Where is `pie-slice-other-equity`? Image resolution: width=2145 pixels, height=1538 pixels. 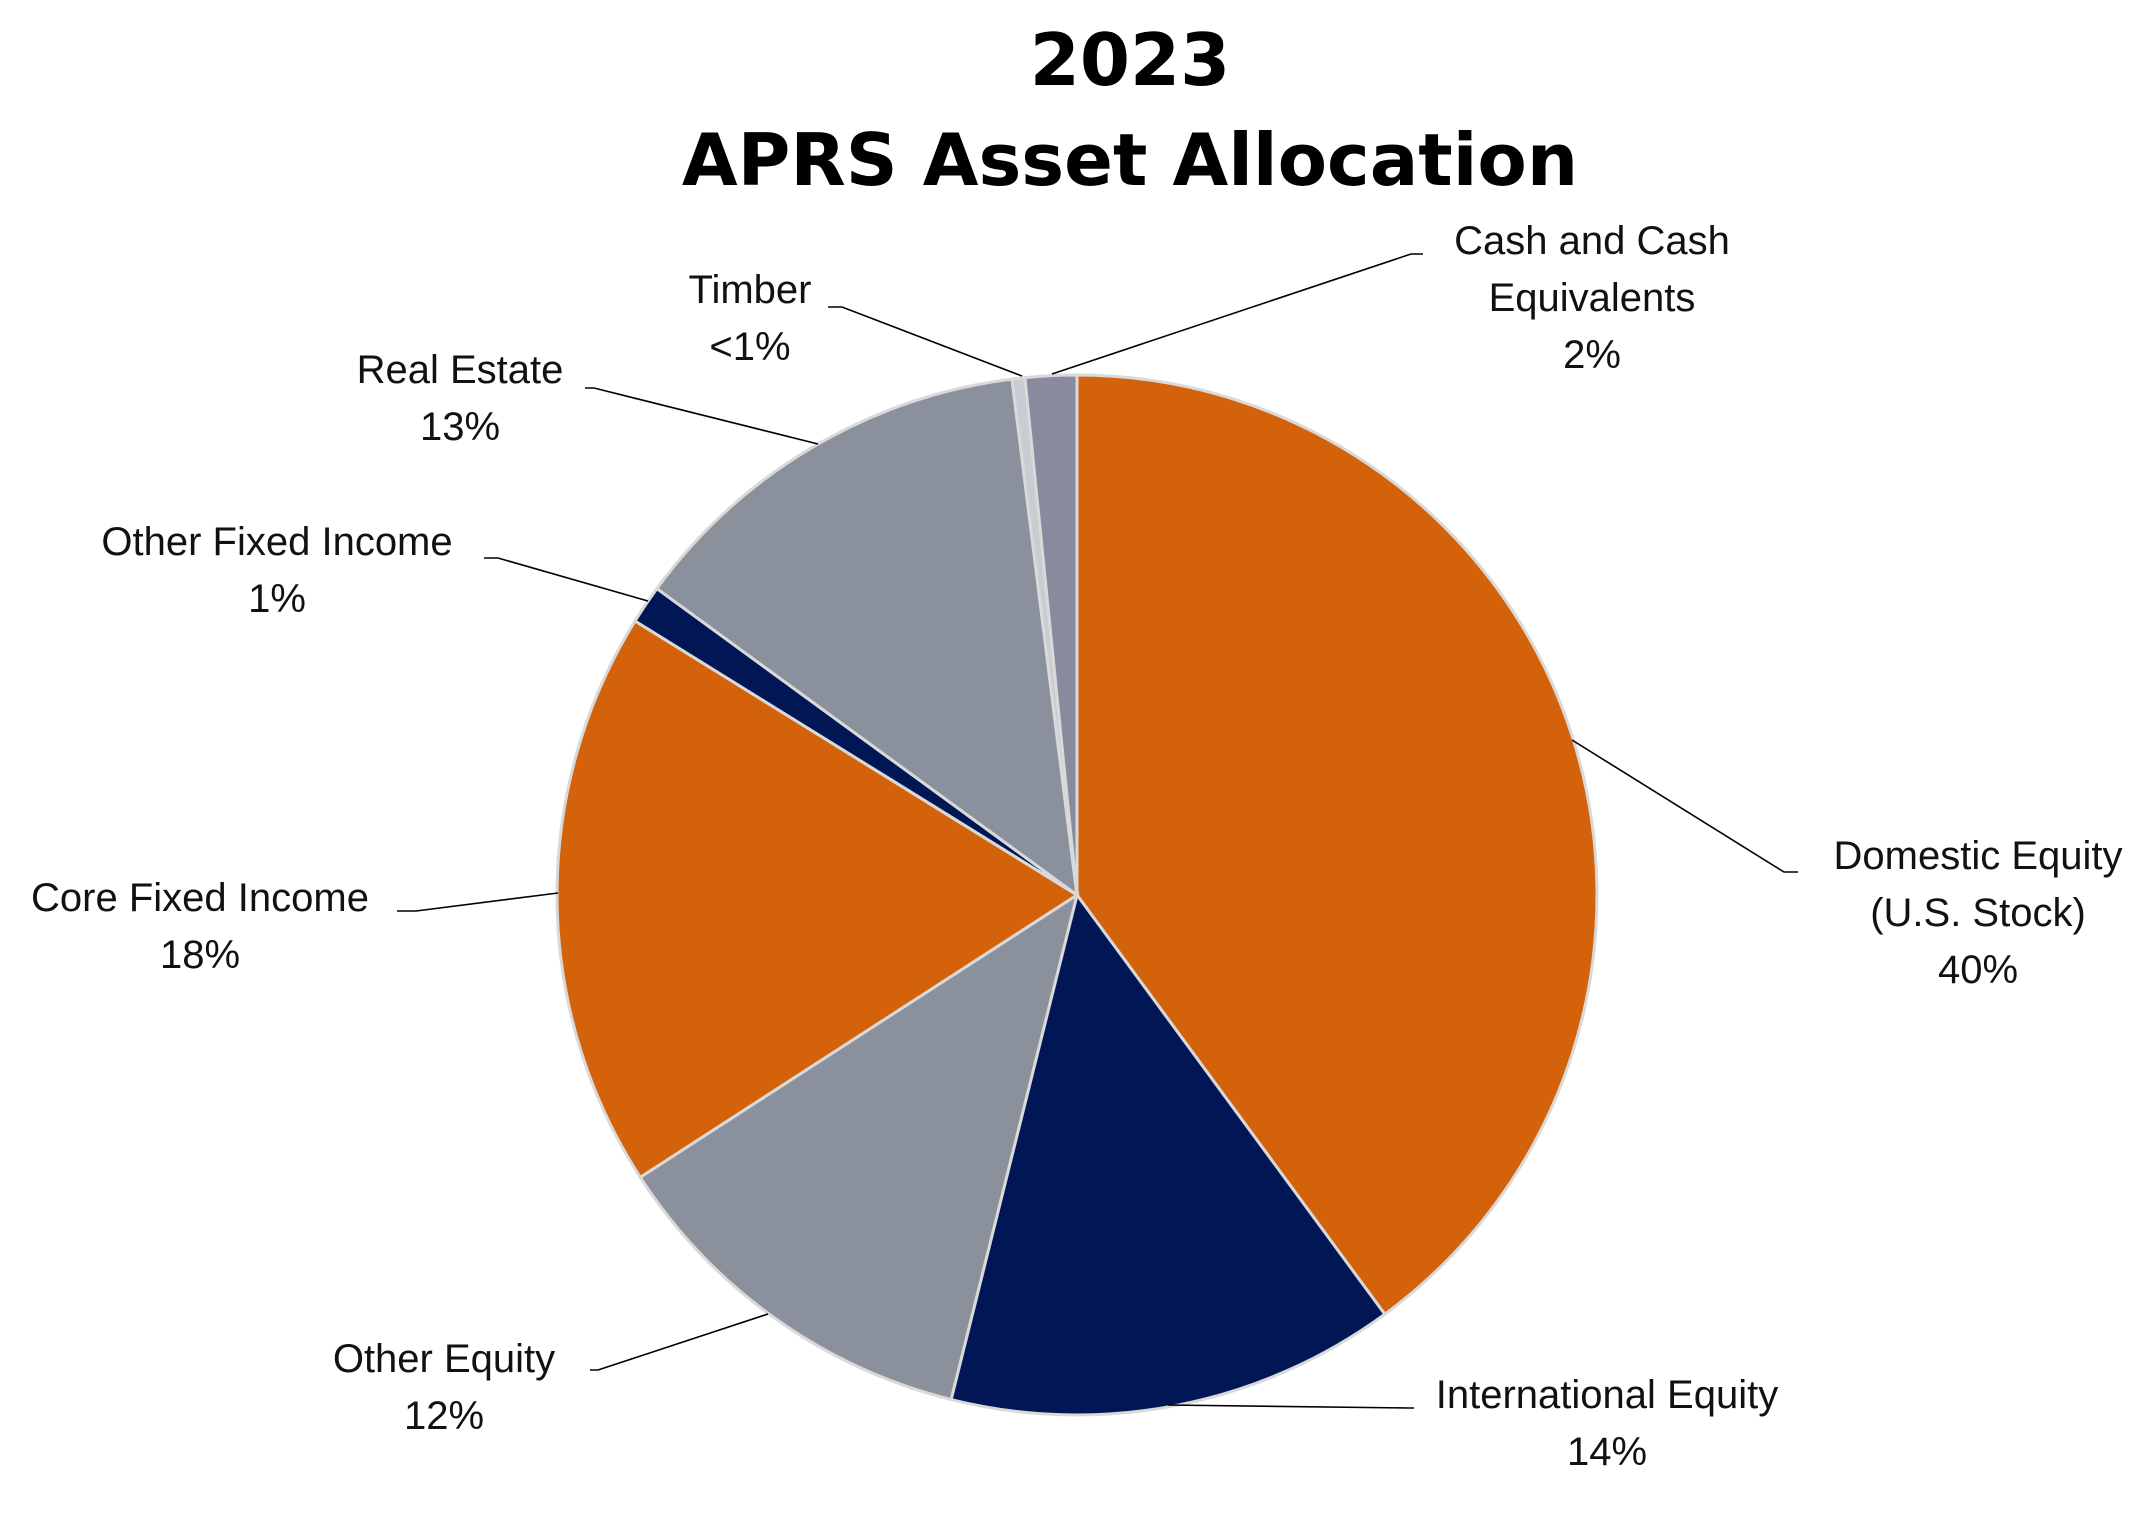 pie-slice-other-equity is located at coordinates (859, 1146).